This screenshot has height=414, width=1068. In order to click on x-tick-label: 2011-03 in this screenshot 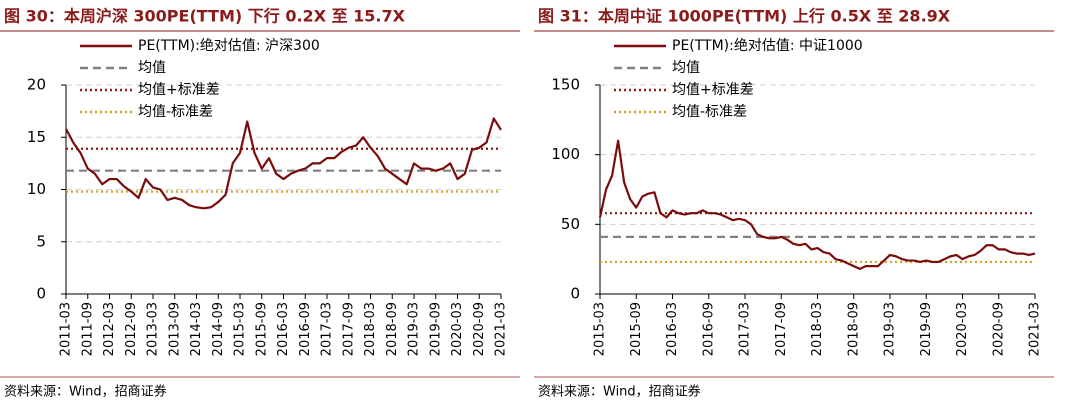, I will do `click(66, 329)`.